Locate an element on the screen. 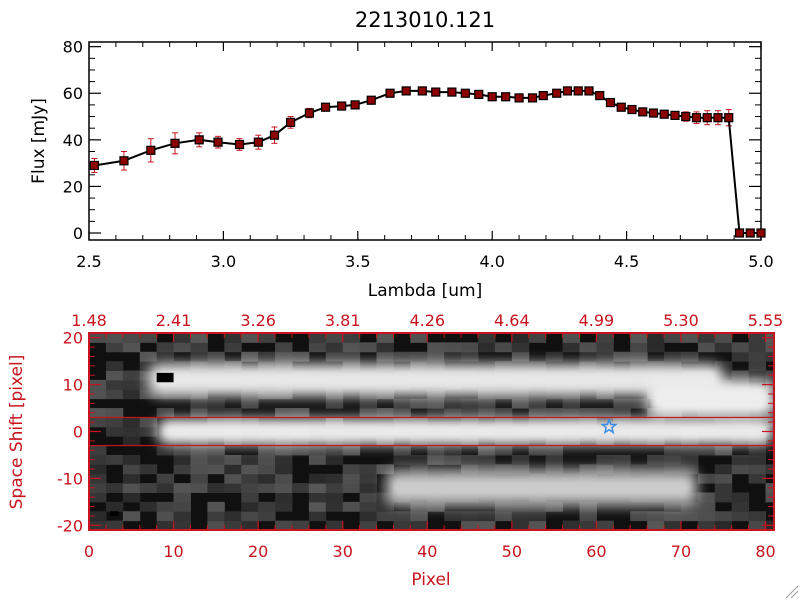 The width and height of the screenshot is (800, 600). wavelength-tick-label: 1.48 is located at coordinates (89, 320).